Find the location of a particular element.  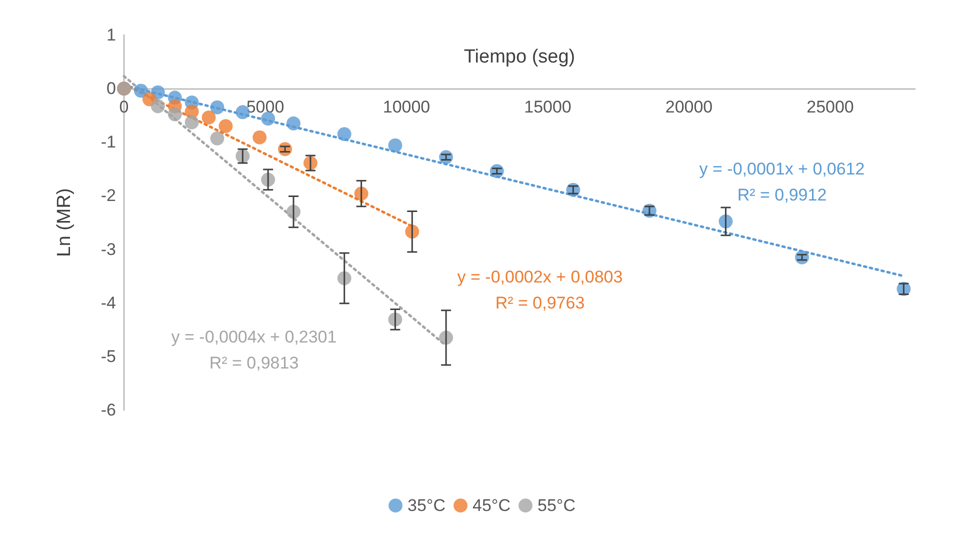

y-tick-label: 1 is located at coordinates (111, 35).